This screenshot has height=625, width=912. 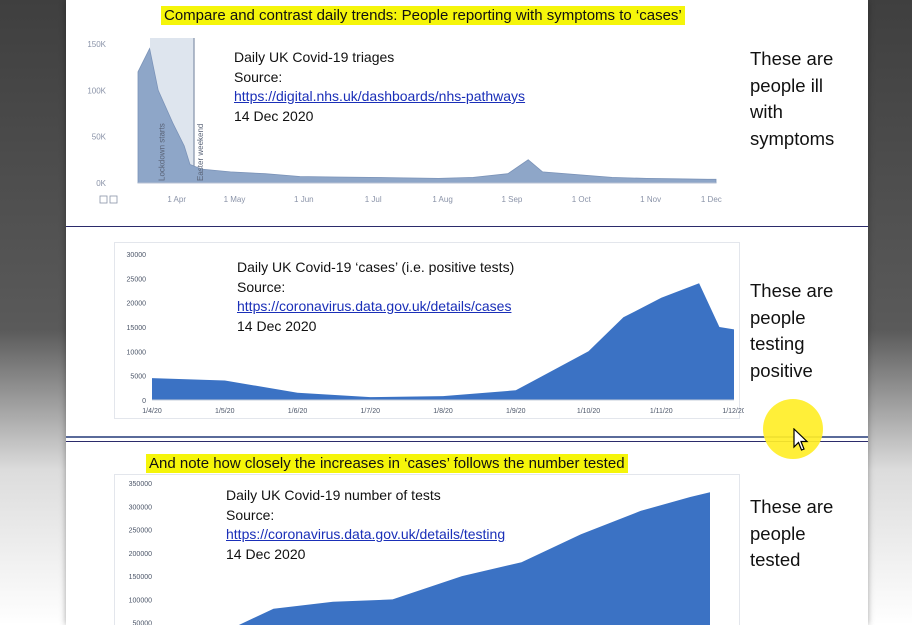 What do you see at coordinates (176, 199) in the screenshot?
I see `x-tick-label: 1 Apr` at bounding box center [176, 199].